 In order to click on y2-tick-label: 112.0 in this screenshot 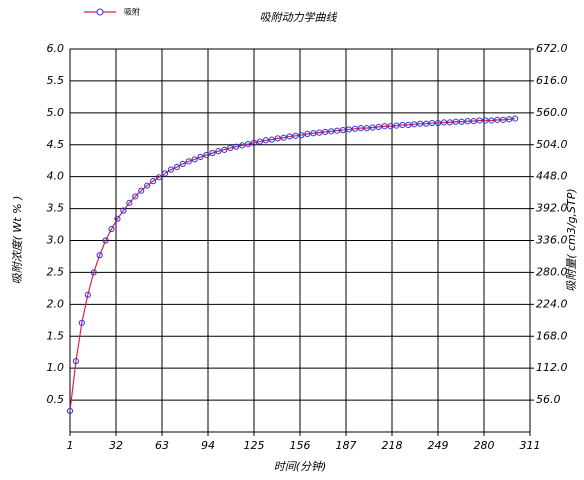, I will do `click(552, 367)`.